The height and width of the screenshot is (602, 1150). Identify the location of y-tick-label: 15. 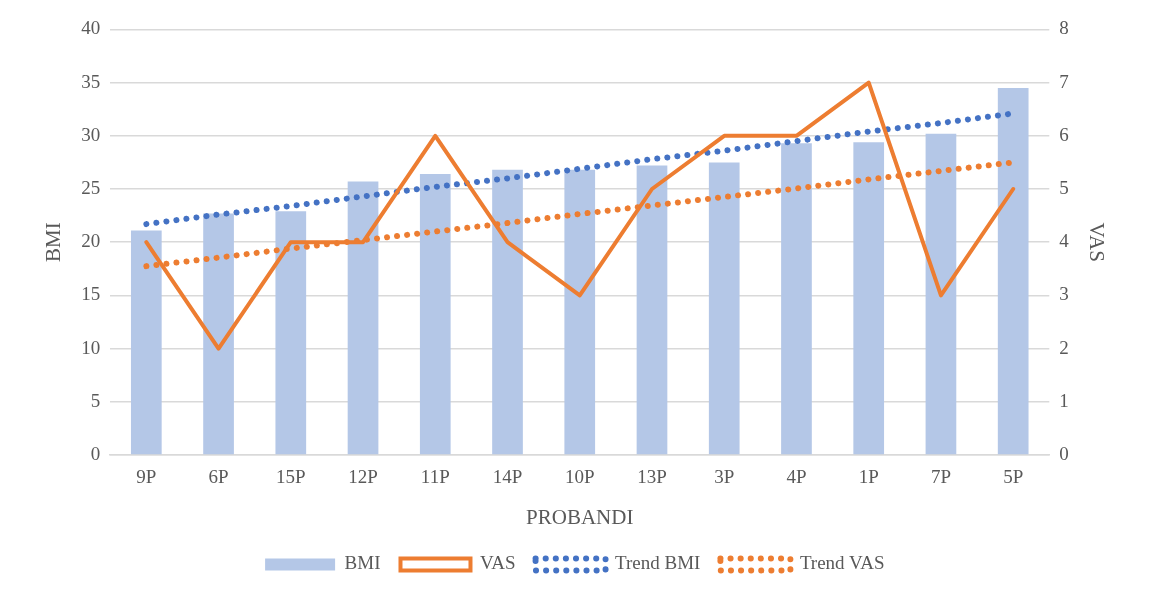
(91, 294).